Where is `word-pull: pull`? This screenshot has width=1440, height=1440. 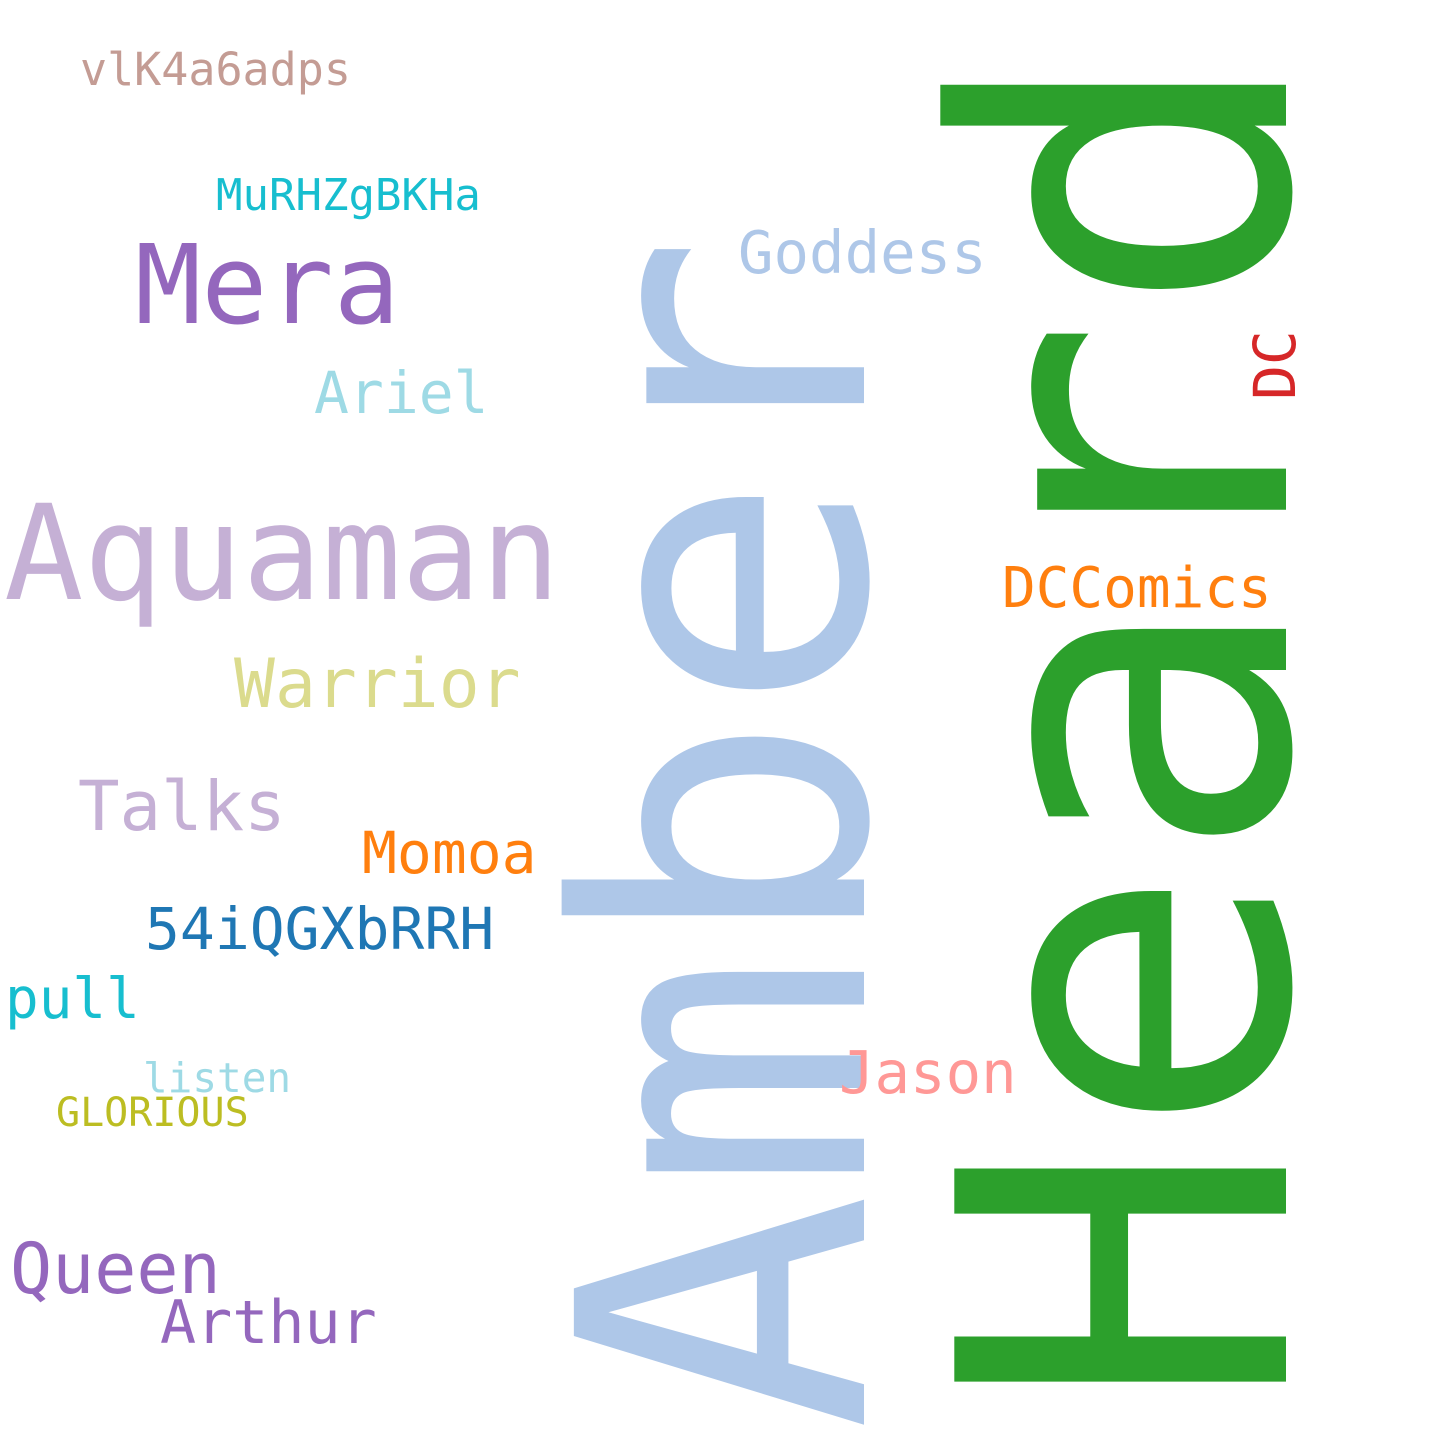
word-pull: pull is located at coordinates (72, 999).